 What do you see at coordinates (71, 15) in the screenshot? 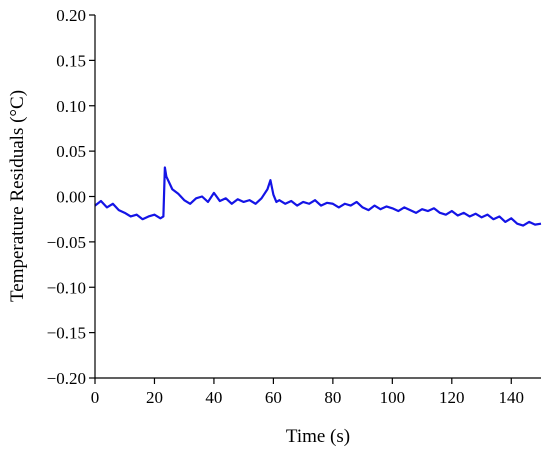
I see `y-tick-label: 0.20` at bounding box center [71, 15].